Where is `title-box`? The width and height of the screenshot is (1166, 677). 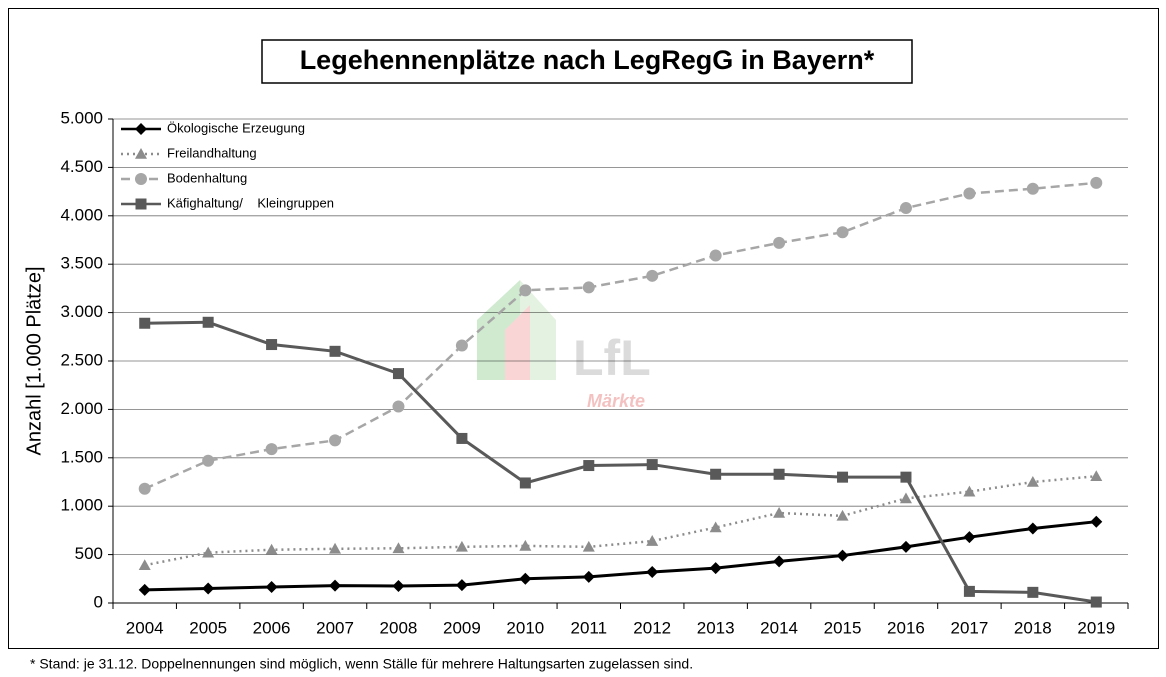
title-box is located at coordinates (587, 61).